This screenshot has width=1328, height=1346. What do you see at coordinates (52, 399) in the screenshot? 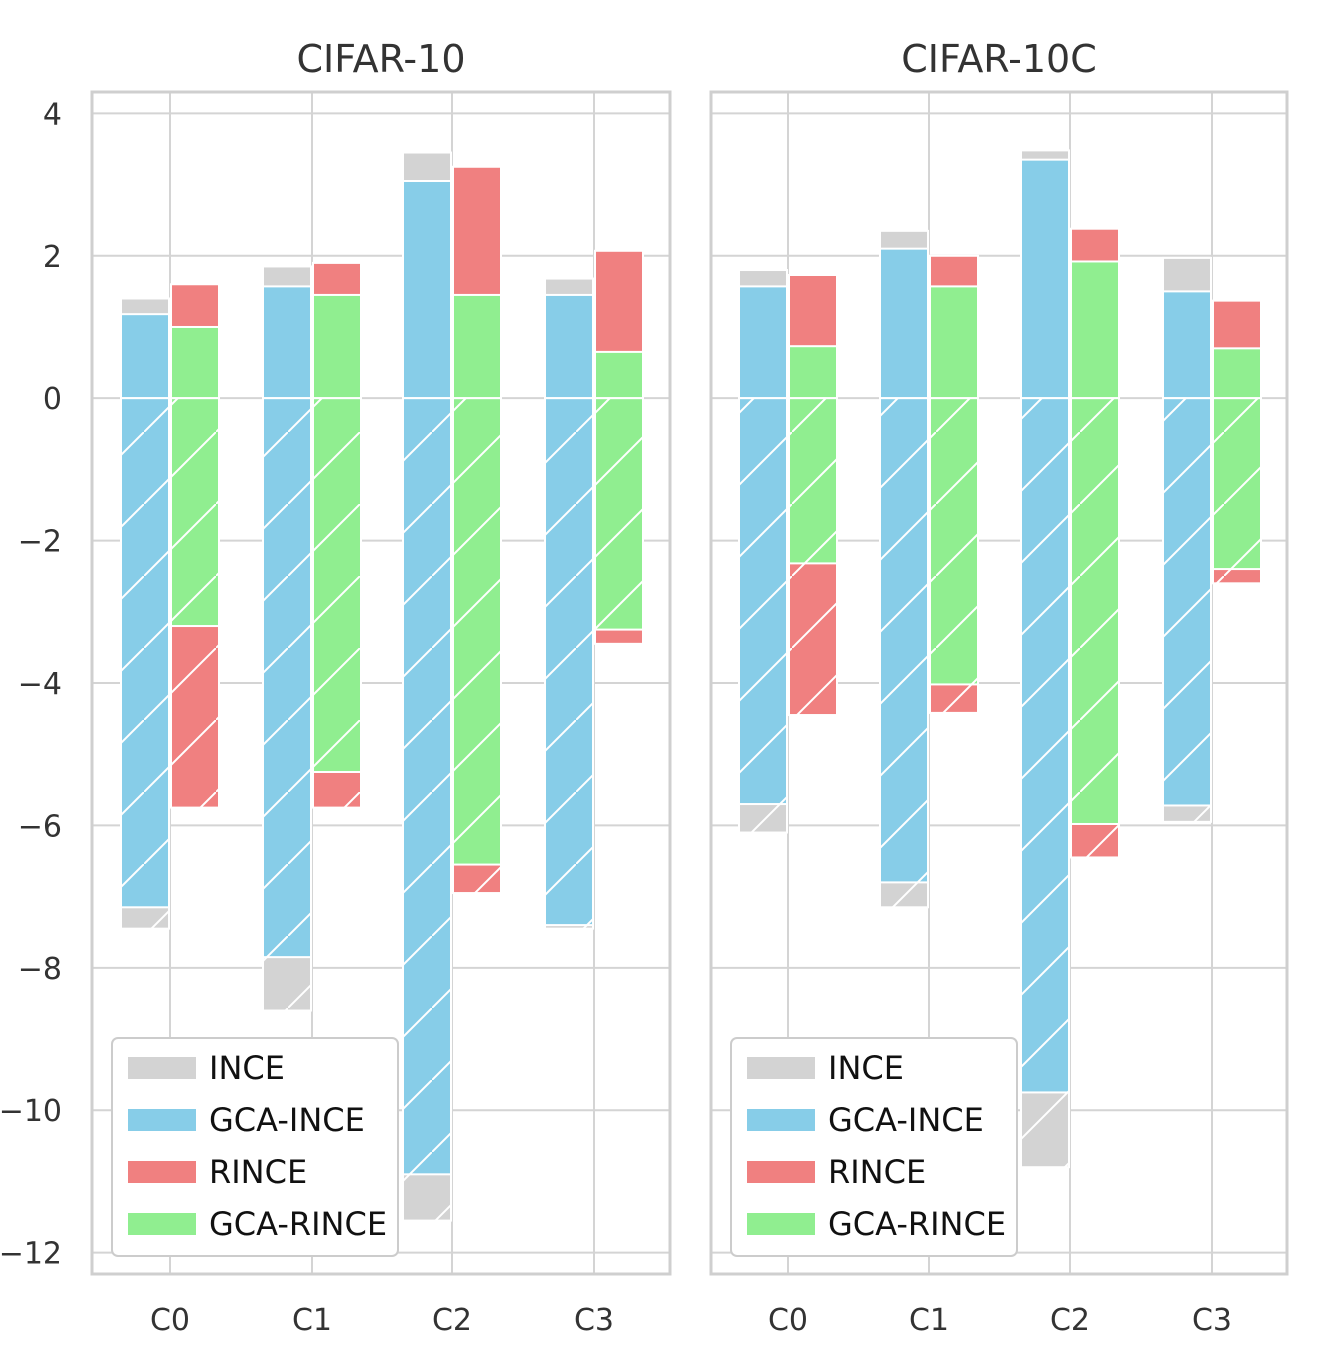
I see `y-tick-label: 0` at bounding box center [52, 399].